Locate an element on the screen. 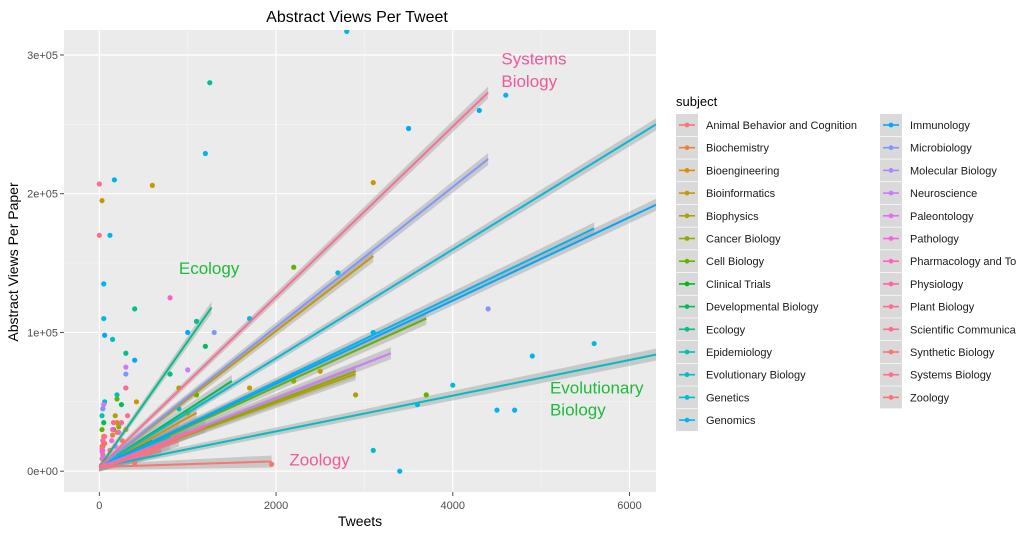  legend-label: Cancer Biology is located at coordinates (743, 240).